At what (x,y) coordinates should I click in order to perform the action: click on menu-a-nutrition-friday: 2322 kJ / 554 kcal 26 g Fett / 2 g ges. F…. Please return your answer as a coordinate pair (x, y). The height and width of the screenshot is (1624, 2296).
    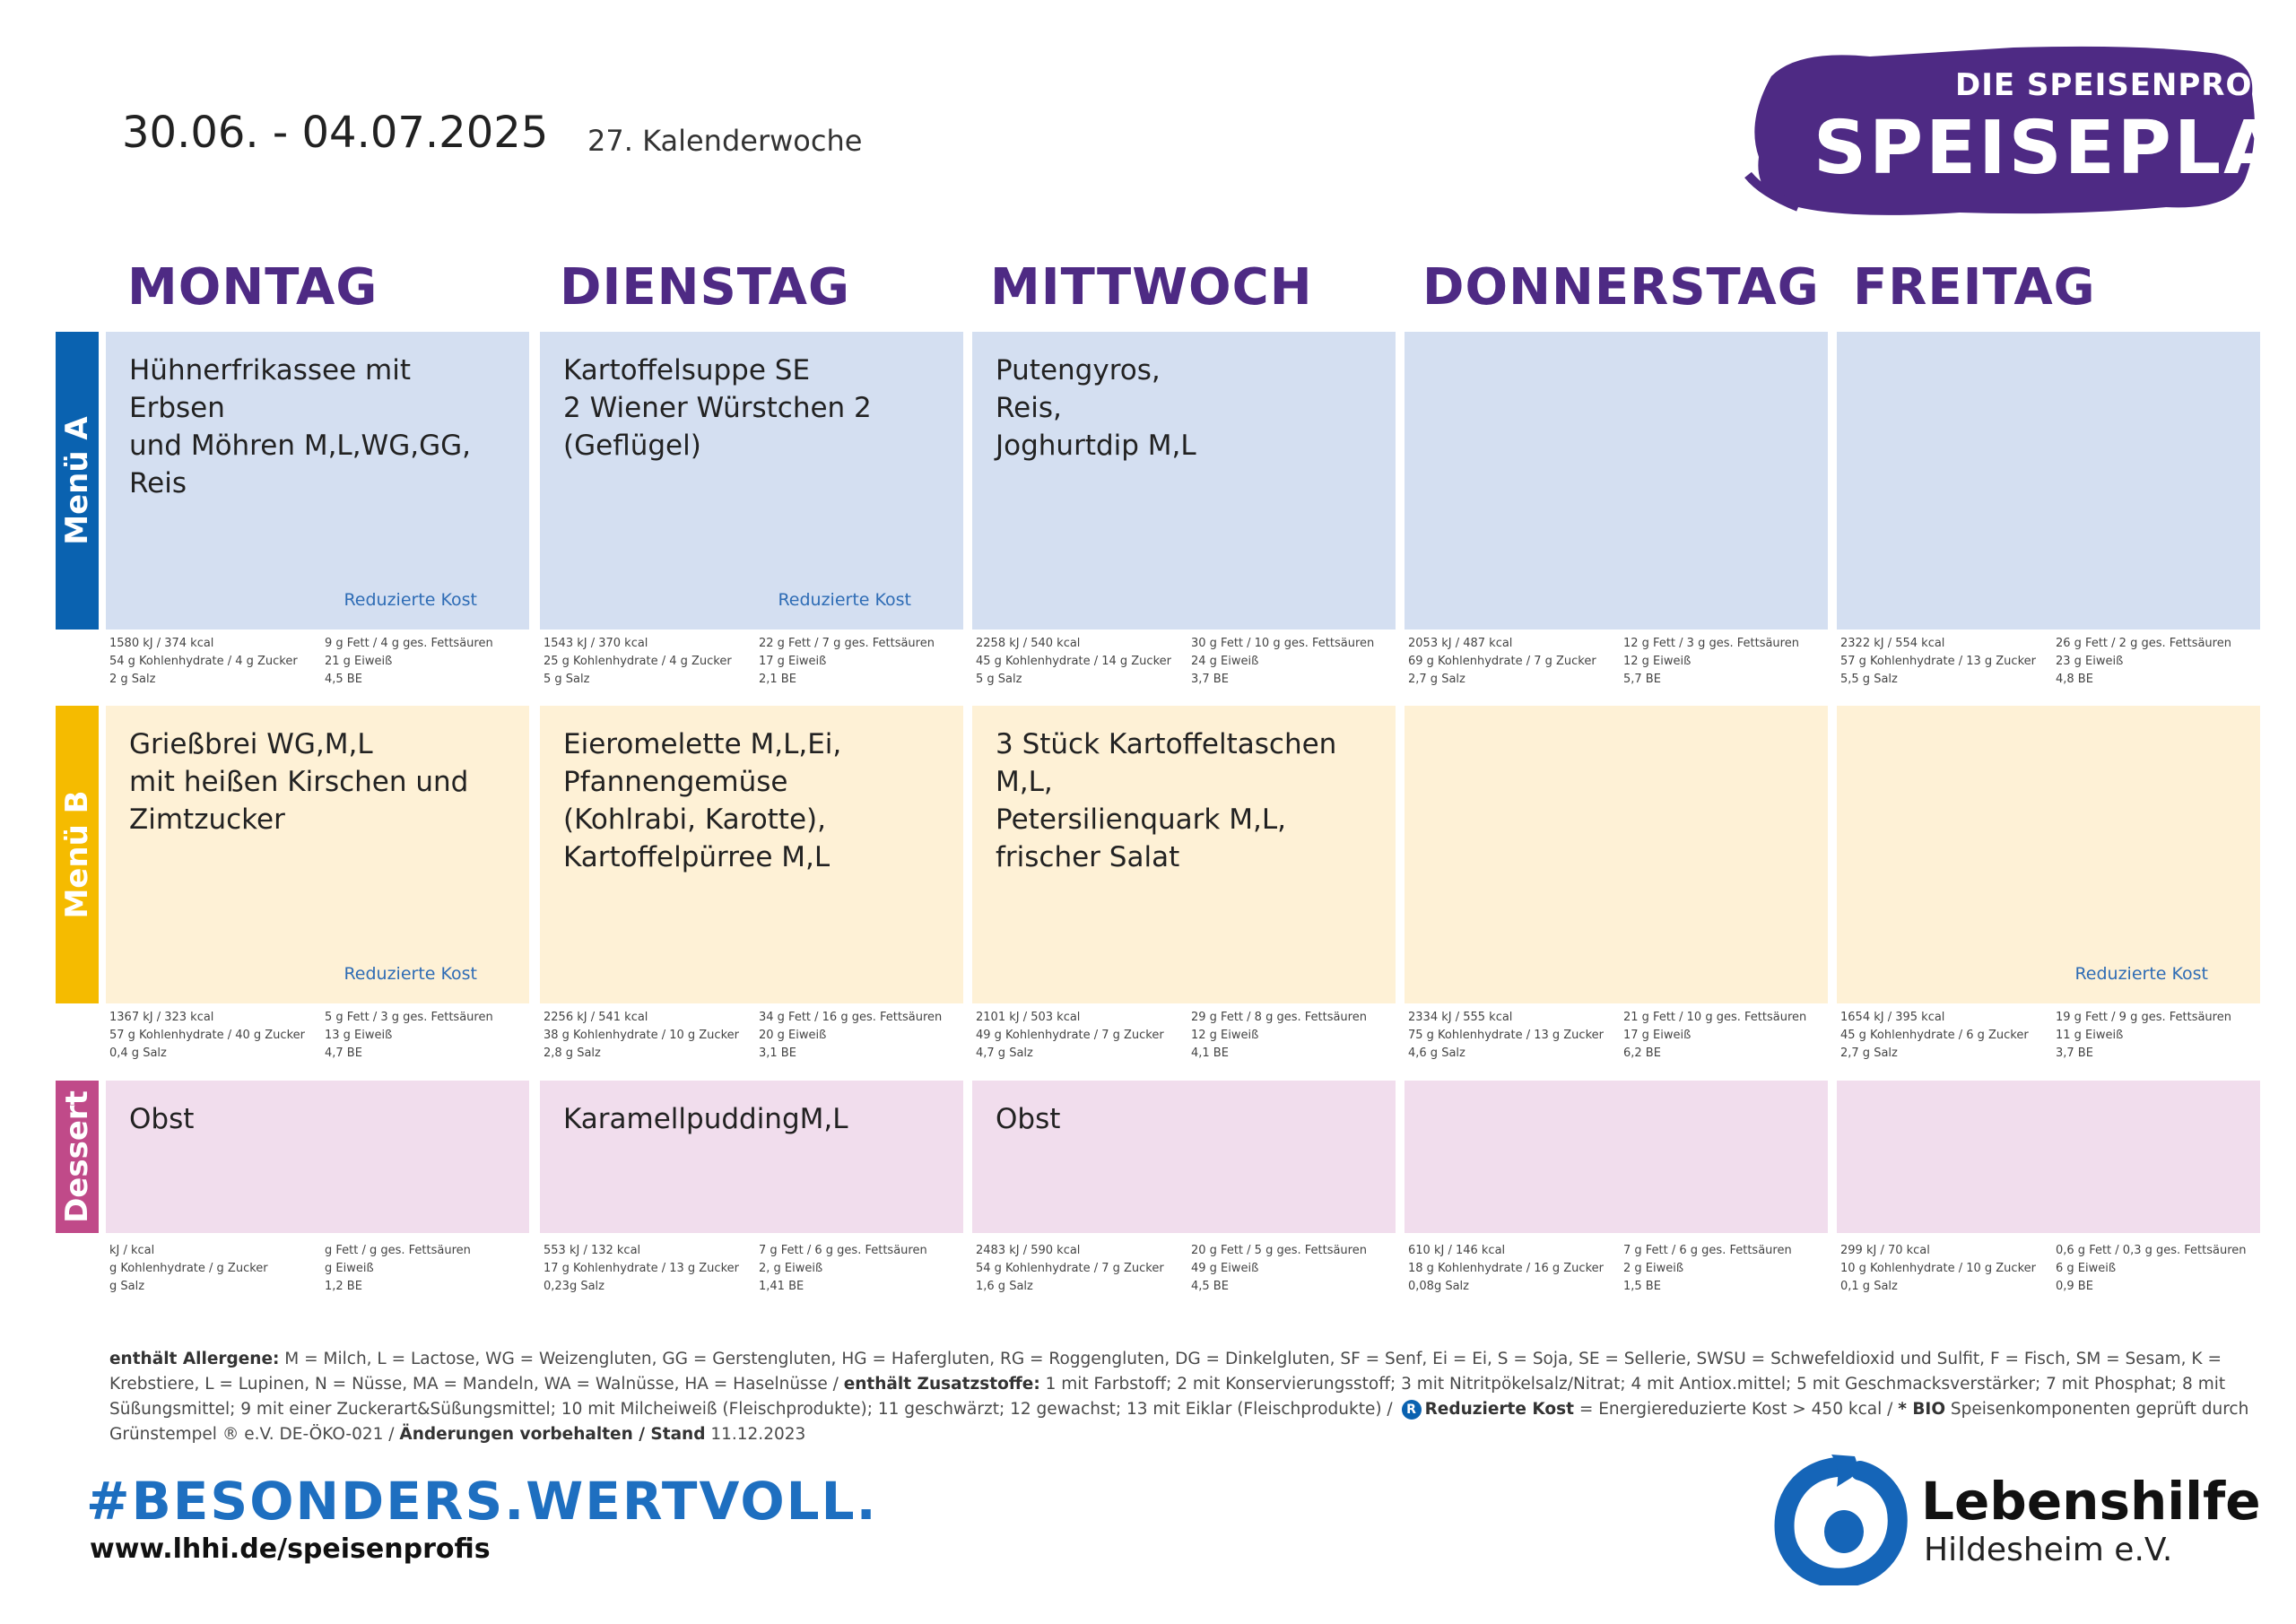
    Looking at the image, I should click on (2048, 662).